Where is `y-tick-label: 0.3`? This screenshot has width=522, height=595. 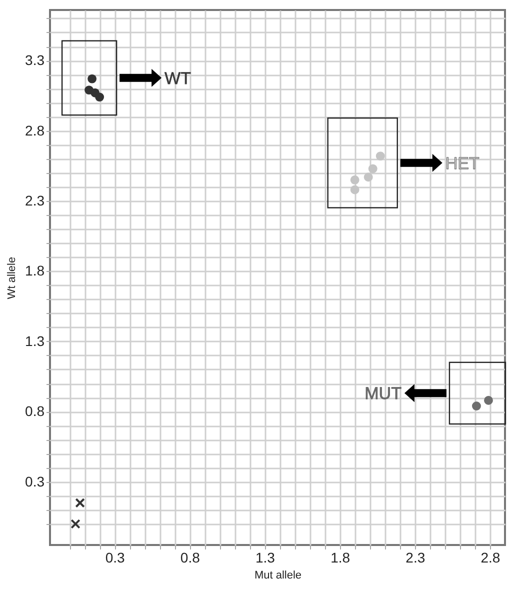
y-tick-label: 0.3 is located at coordinates (35, 481).